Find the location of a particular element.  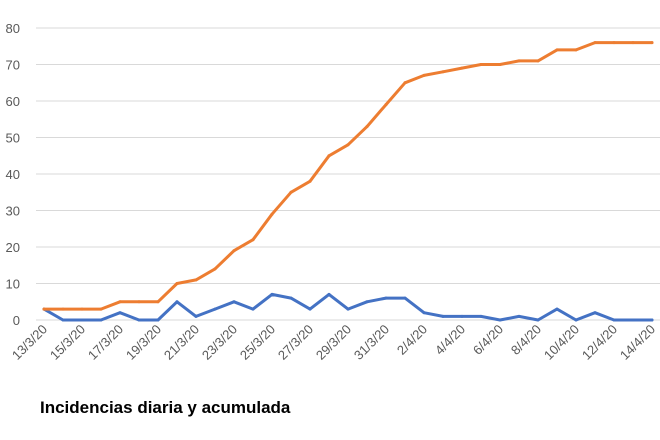

x-tick-label: 27/3/20 is located at coordinates (295, 342).